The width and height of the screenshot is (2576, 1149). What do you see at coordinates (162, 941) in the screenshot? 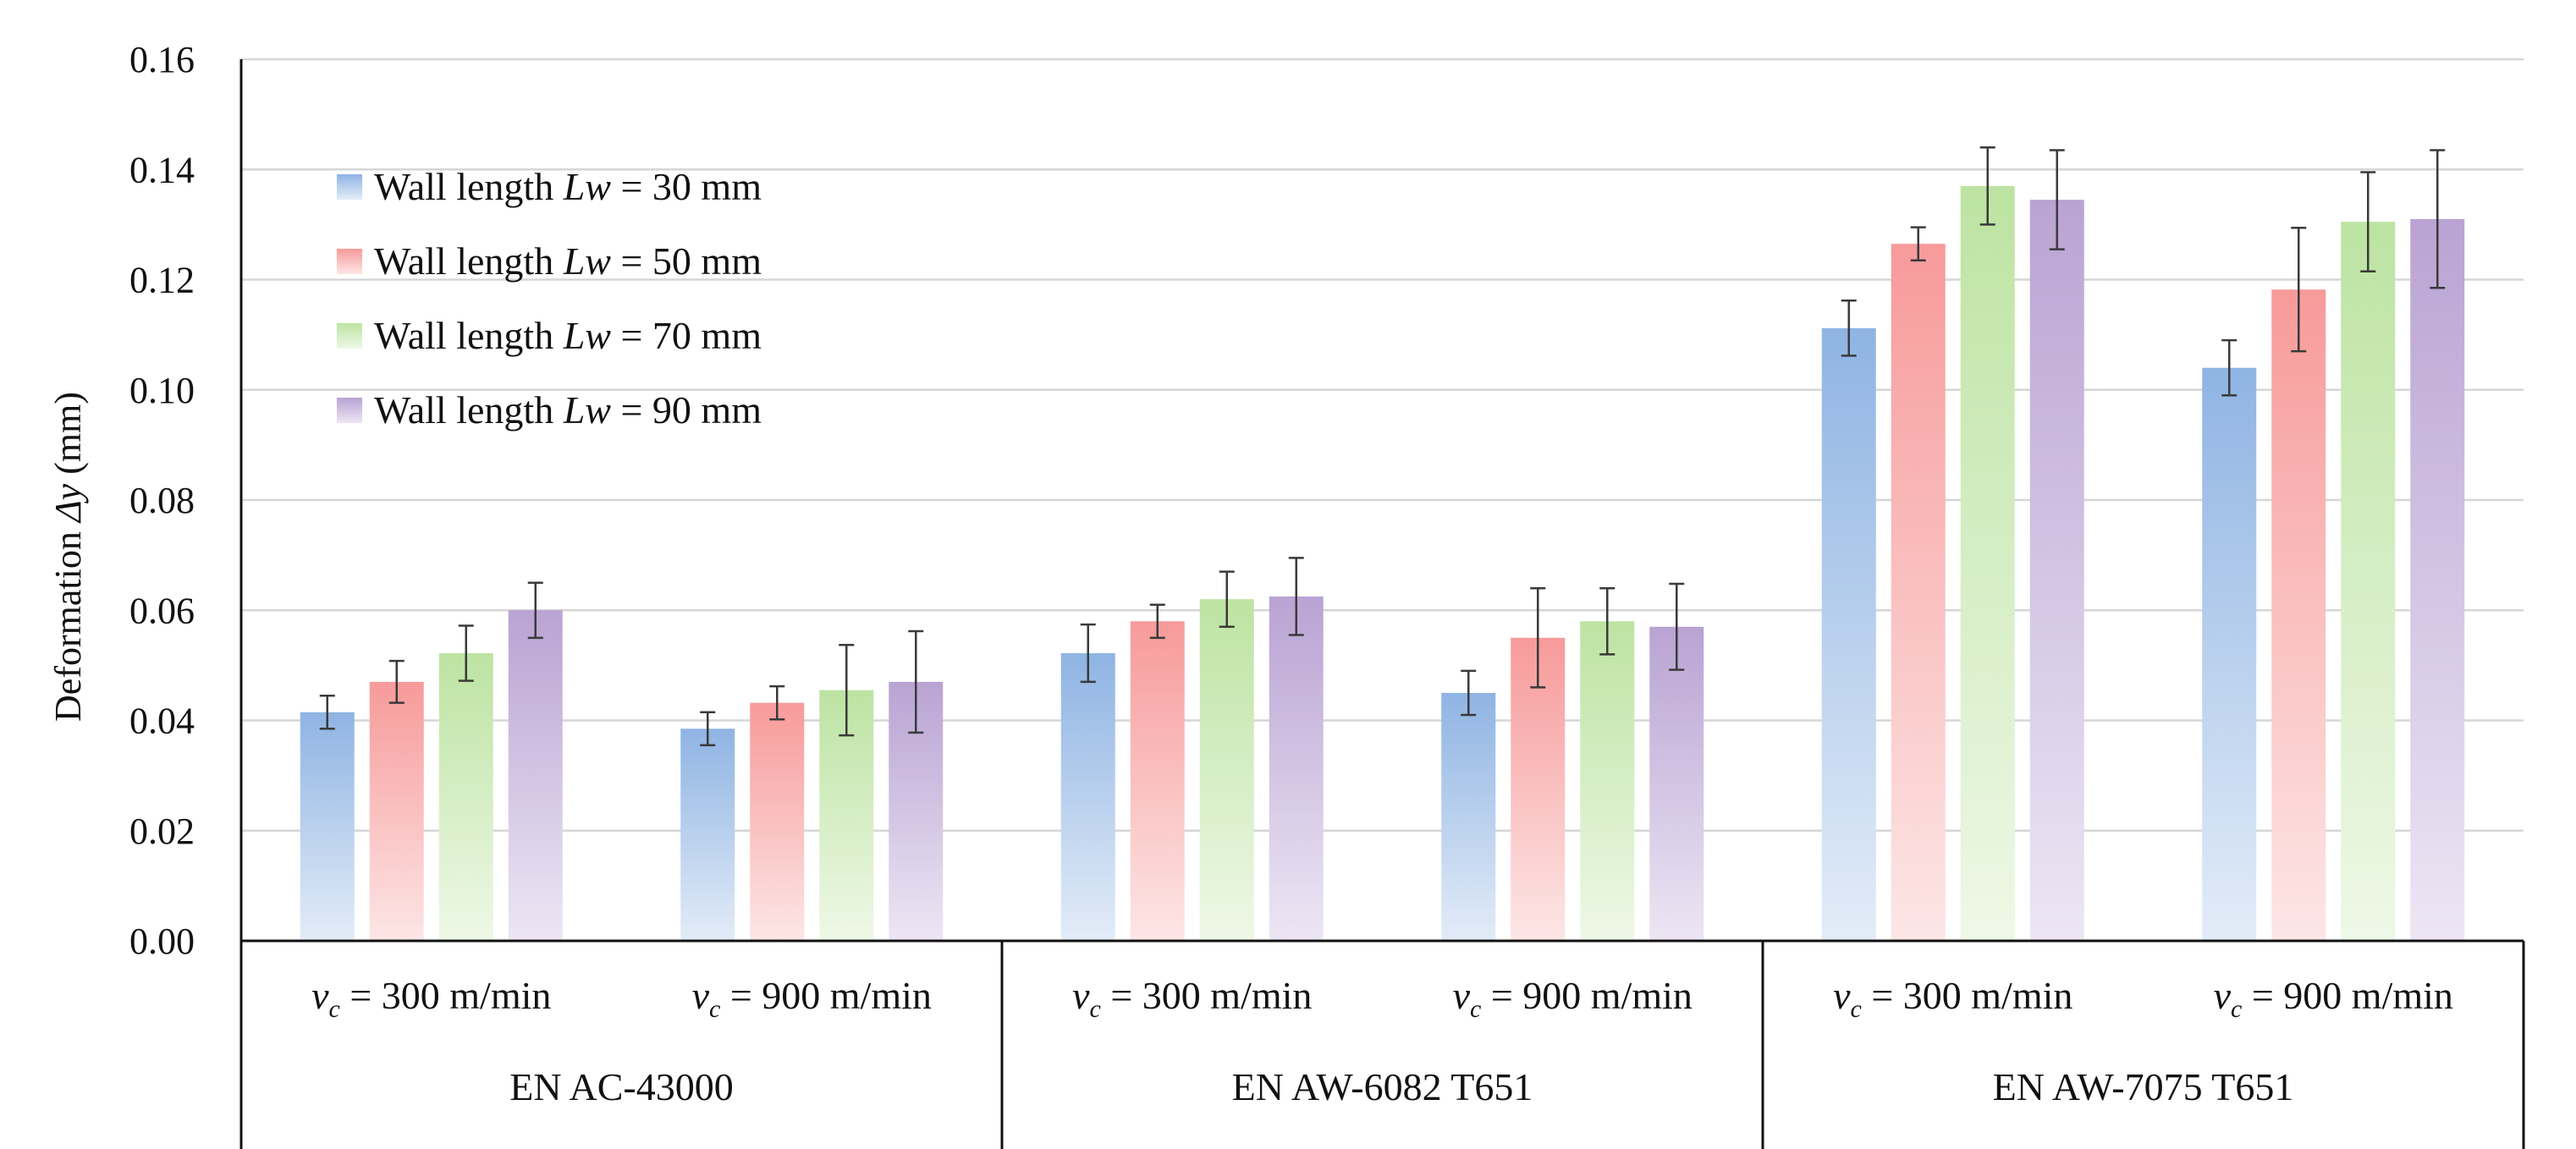
I see `y-tick-label: 0.00` at bounding box center [162, 941].